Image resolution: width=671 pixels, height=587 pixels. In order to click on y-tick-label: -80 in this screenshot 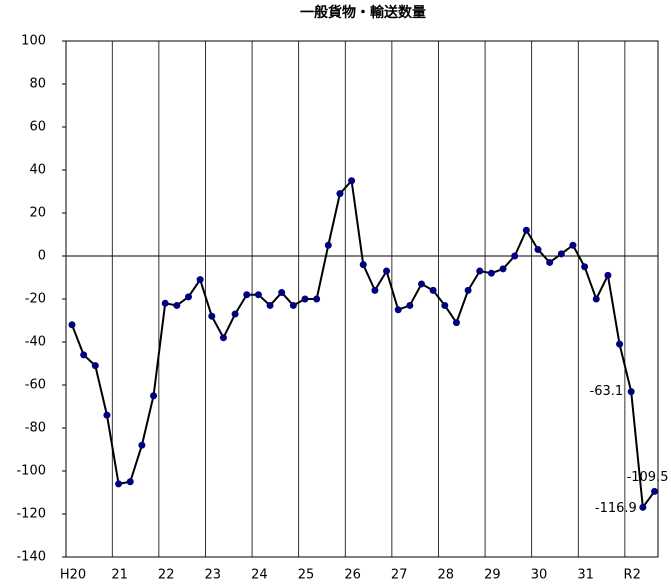, I will do `click(35, 428)`.